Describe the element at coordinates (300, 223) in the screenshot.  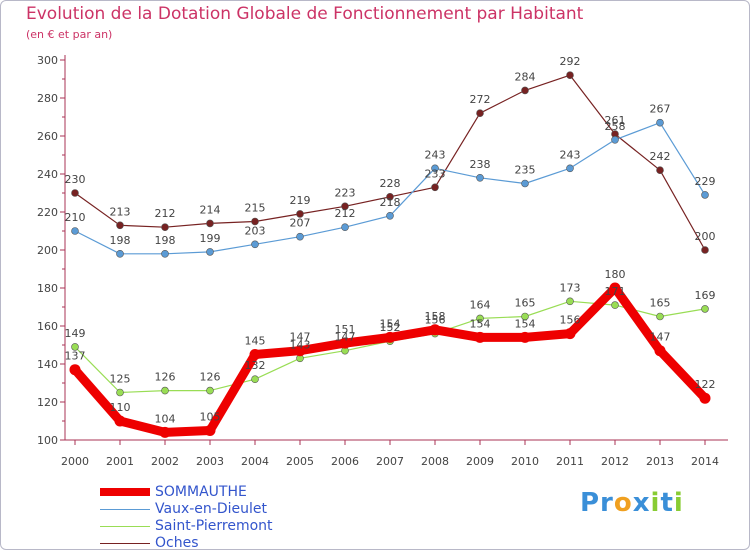
I see `data-label: 207` at that location.